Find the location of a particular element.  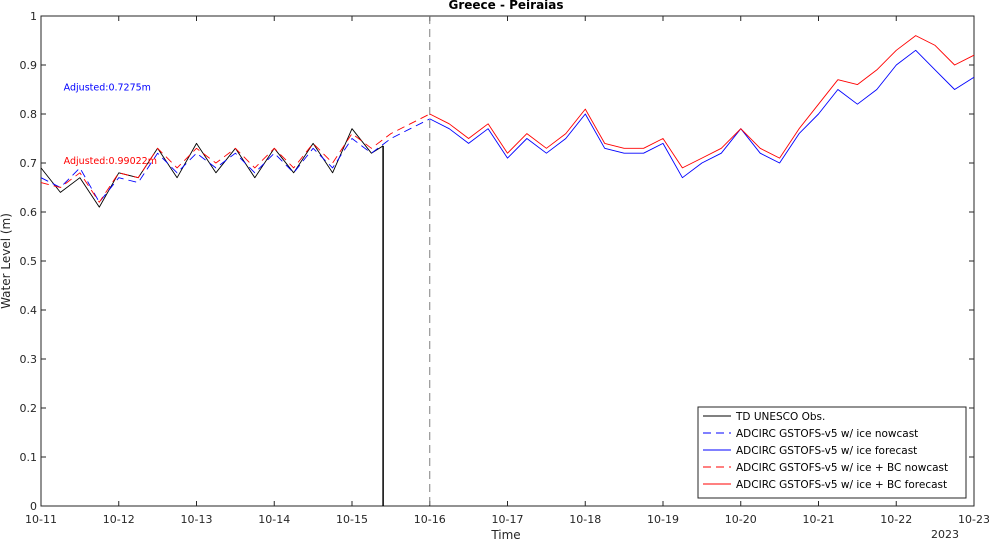

x-tick-label: 10-22 is located at coordinates (896, 519).